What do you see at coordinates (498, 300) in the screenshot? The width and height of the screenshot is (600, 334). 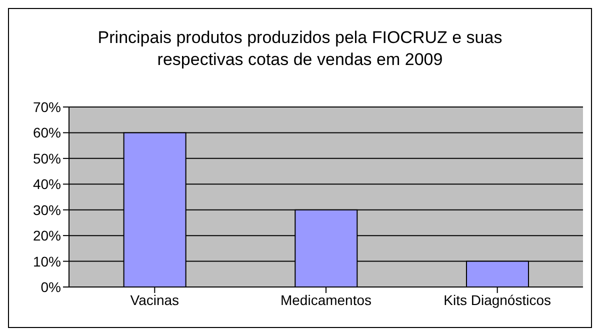 I see `x-tick-label: Kits Diagnósticos` at bounding box center [498, 300].